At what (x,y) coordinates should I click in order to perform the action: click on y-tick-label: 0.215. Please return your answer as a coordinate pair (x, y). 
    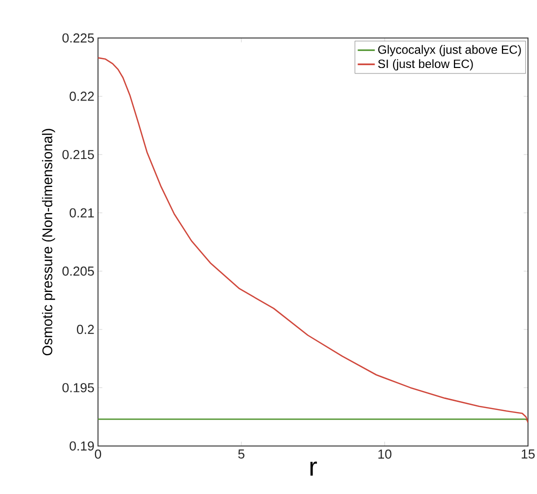
    Looking at the image, I should click on (78, 155).